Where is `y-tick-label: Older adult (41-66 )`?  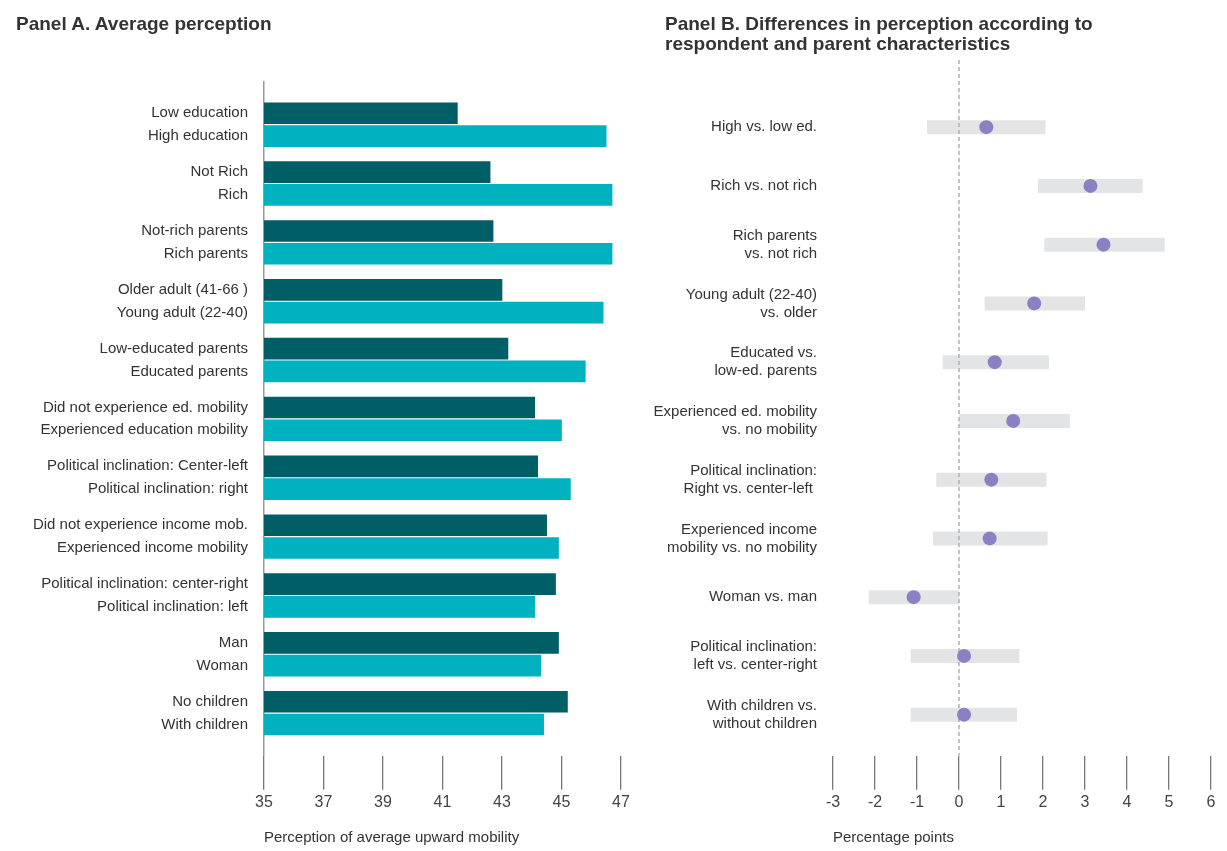
y-tick-label: Older adult (41-66 ) is located at coordinates (182, 288).